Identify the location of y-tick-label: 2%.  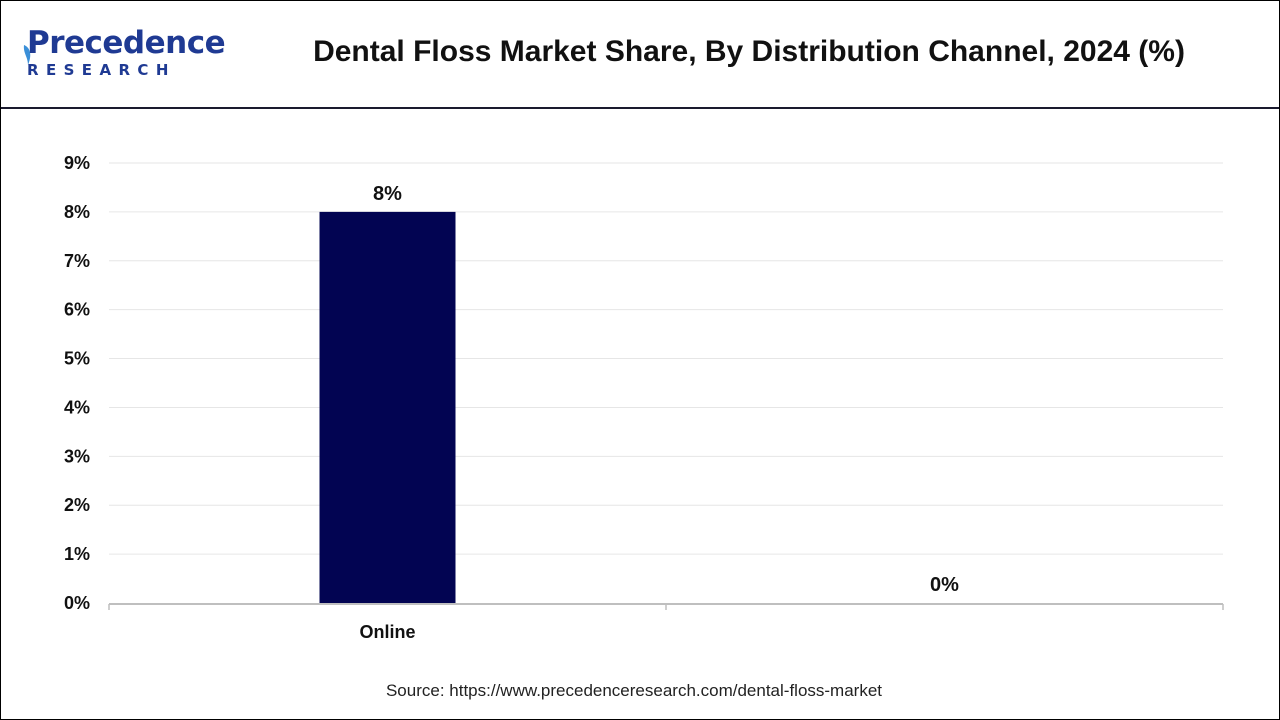
(77, 505).